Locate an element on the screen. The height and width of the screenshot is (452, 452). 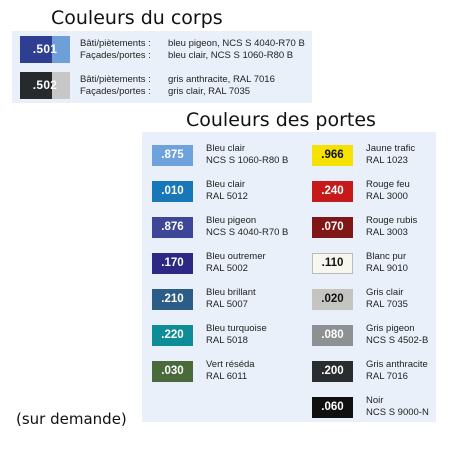
door-color-876-text: Bleu pigeon NCS S 4040-R70 B is located at coordinates (247, 227).